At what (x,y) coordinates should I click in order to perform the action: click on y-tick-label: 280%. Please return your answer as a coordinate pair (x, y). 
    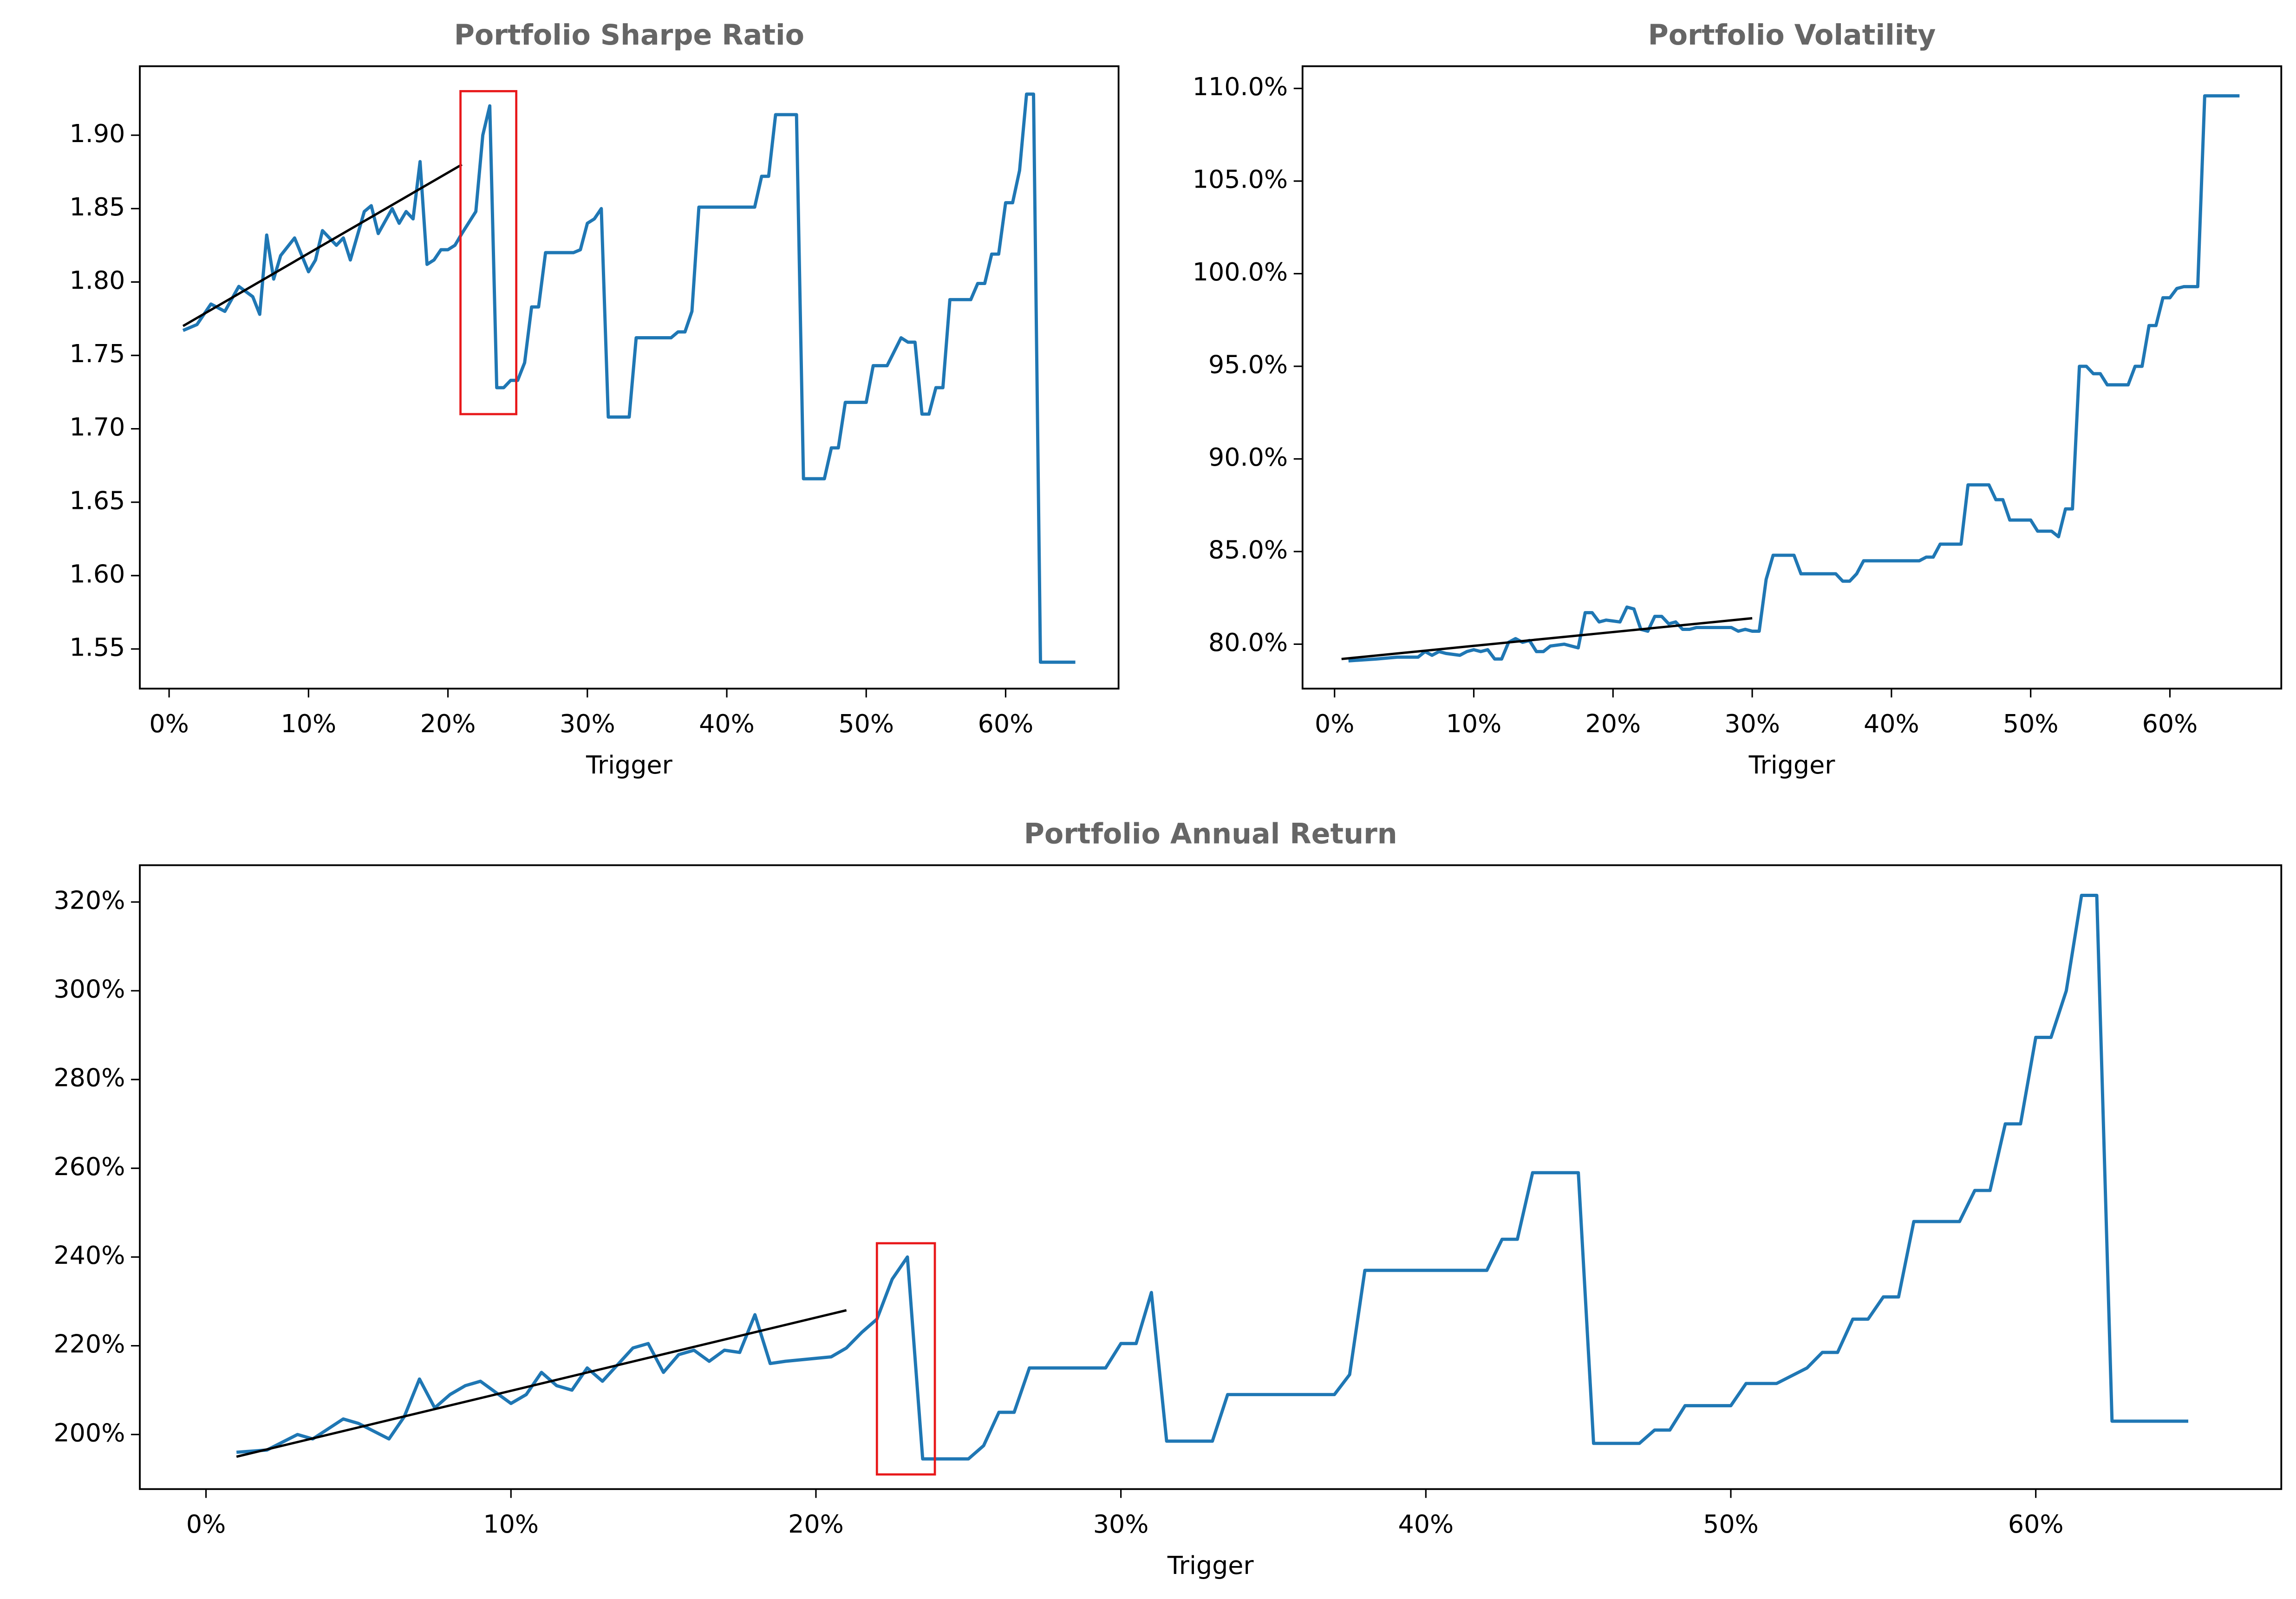
    Looking at the image, I should click on (89, 1077).